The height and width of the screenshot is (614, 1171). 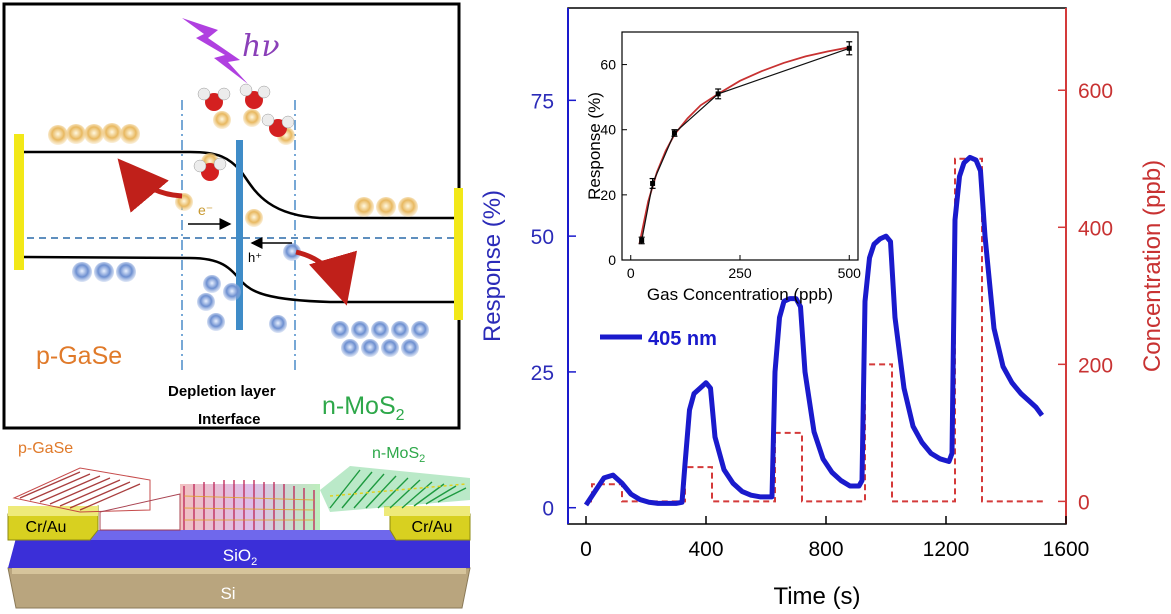 I want to click on y-tick-label: 25, so click(x=542, y=373).